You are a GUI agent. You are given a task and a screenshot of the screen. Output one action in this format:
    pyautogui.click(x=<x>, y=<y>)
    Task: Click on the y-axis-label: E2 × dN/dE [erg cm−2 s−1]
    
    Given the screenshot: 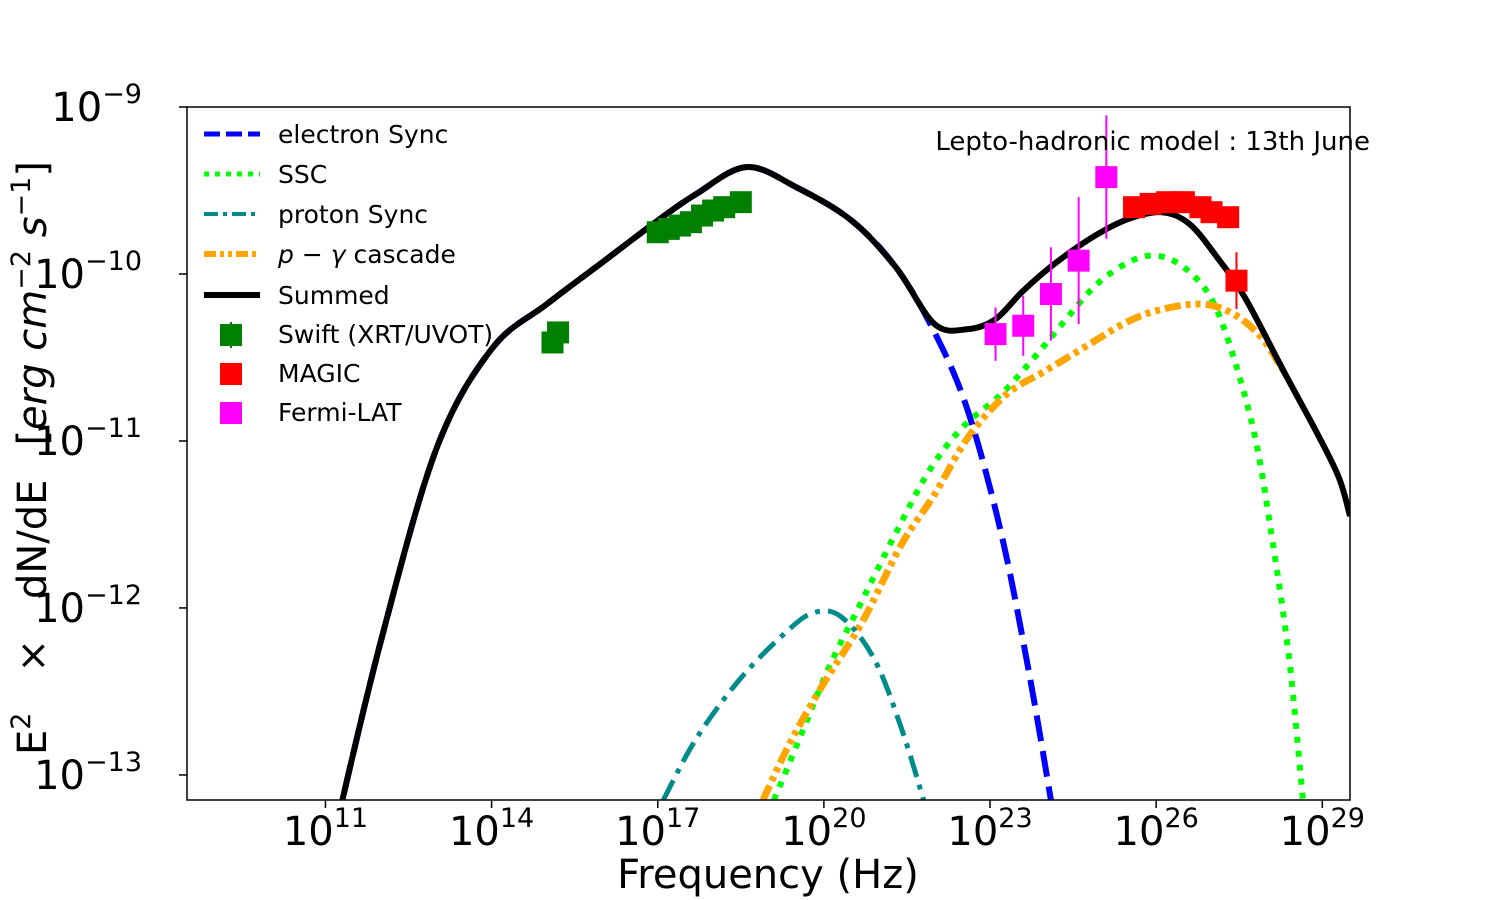 What is the action you would take?
    pyautogui.click(x=31, y=458)
    